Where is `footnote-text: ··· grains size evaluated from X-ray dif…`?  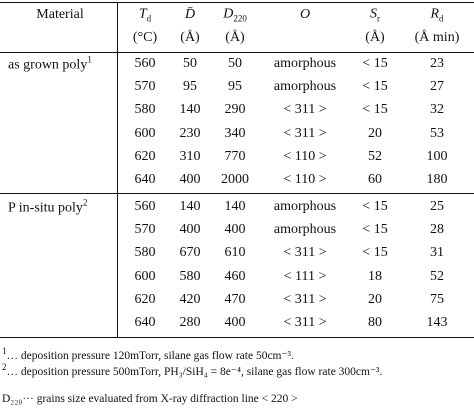
footnote-text: ··· grains size evaluated from X-ray dif… is located at coordinates (160, 399).